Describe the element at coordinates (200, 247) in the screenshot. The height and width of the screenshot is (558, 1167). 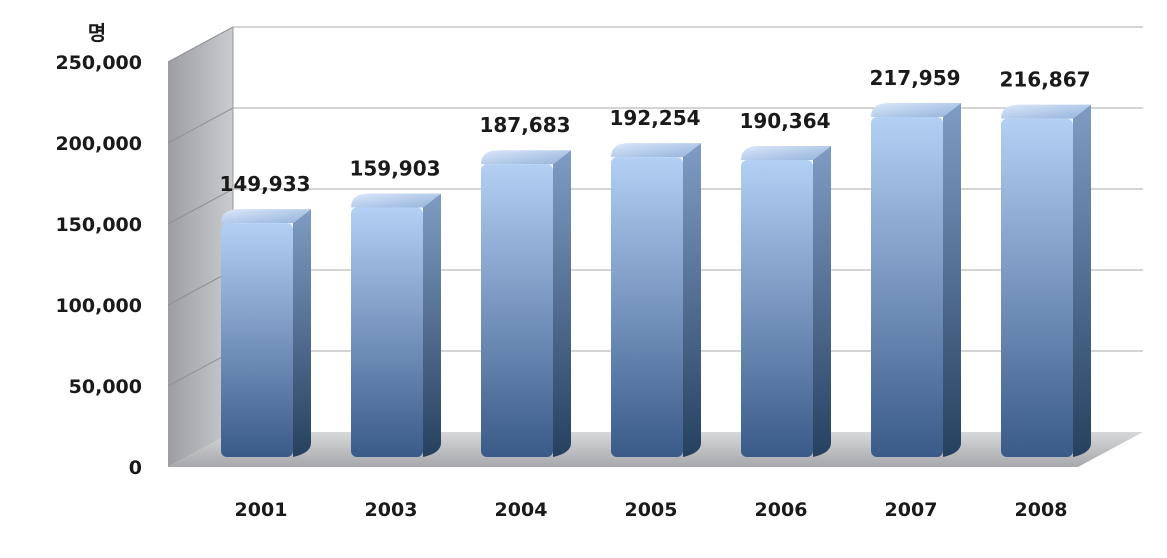
I see `side-wall` at that location.